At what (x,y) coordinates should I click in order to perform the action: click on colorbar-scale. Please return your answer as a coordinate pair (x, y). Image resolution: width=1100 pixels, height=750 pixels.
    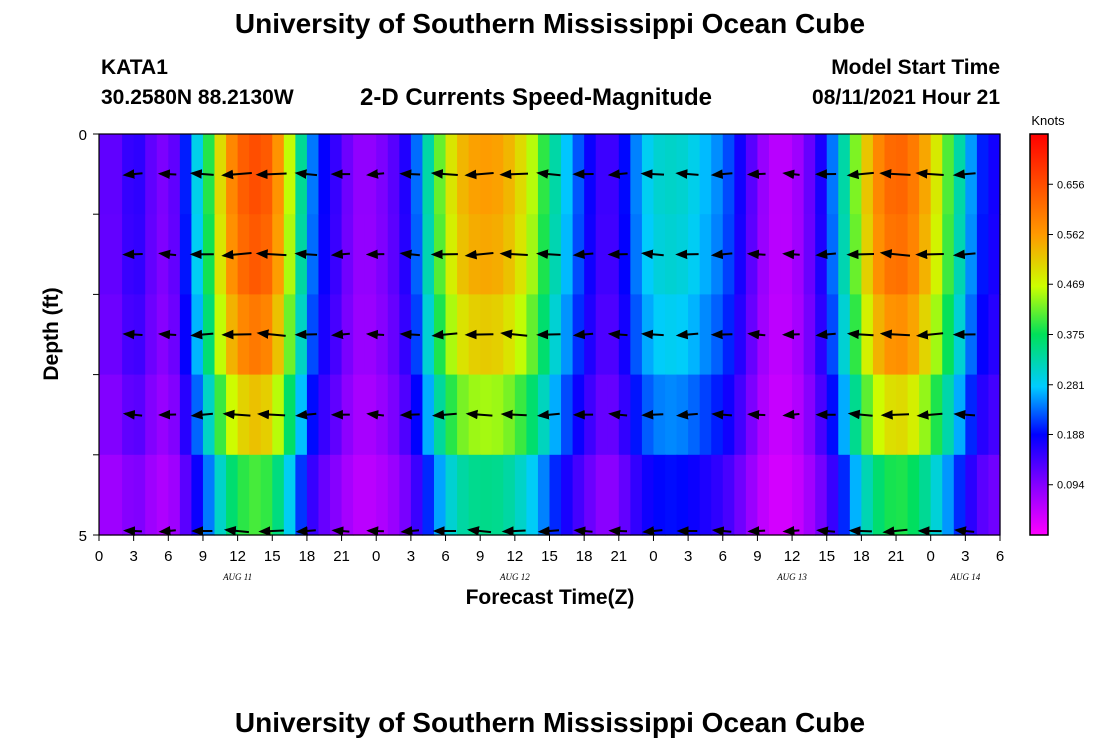
    Looking at the image, I should click on (1039, 334).